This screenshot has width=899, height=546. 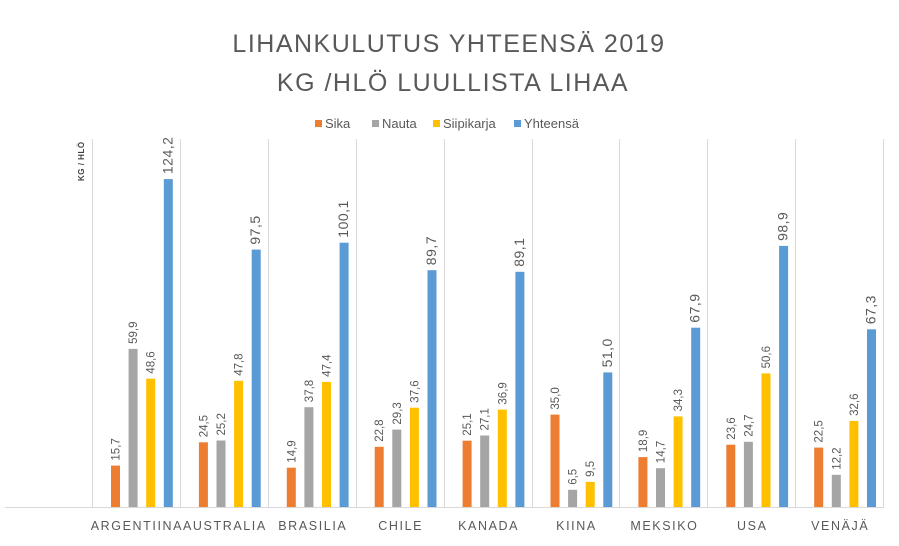 I want to click on value-label: 37,6, so click(x=415, y=391).